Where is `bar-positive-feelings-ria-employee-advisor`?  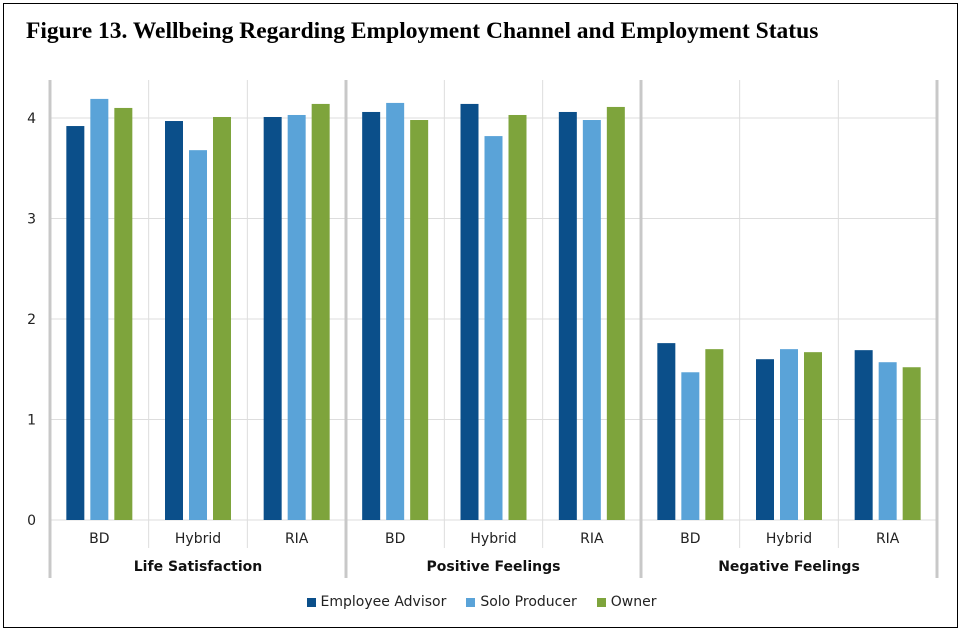 bar-positive-feelings-ria-employee-advisor is located at coordinates (567, 315).